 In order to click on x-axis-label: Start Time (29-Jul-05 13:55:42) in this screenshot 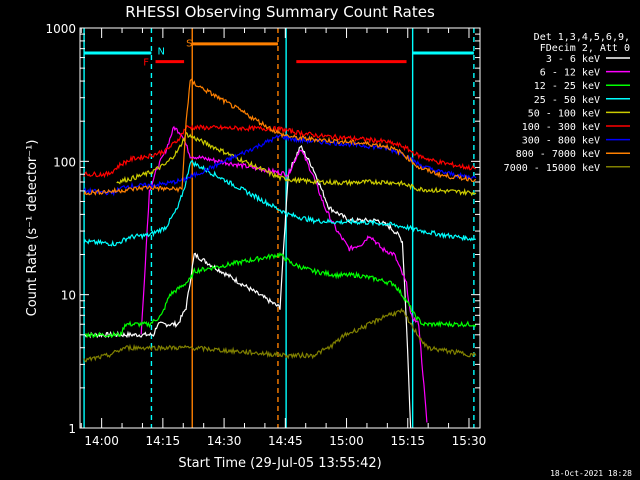, I will do `click(279, 463)`.